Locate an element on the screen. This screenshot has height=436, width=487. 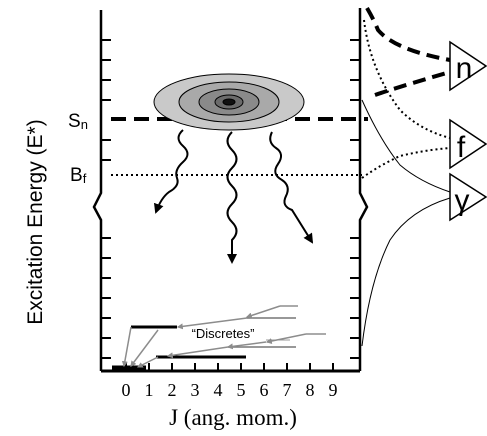
j-tick-9: 9 is located at coordinates (333, 390).